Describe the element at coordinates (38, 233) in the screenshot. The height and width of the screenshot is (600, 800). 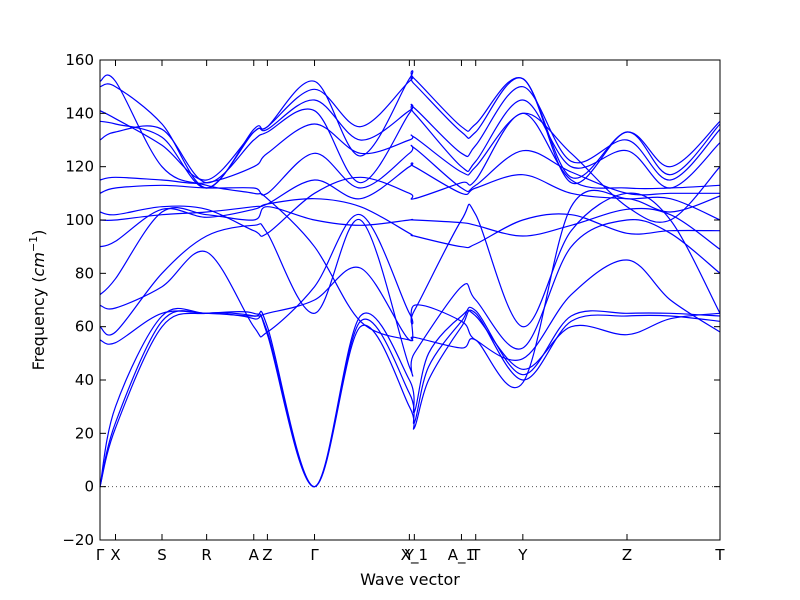
I see `y-axis-title-suffix: )` at that location.